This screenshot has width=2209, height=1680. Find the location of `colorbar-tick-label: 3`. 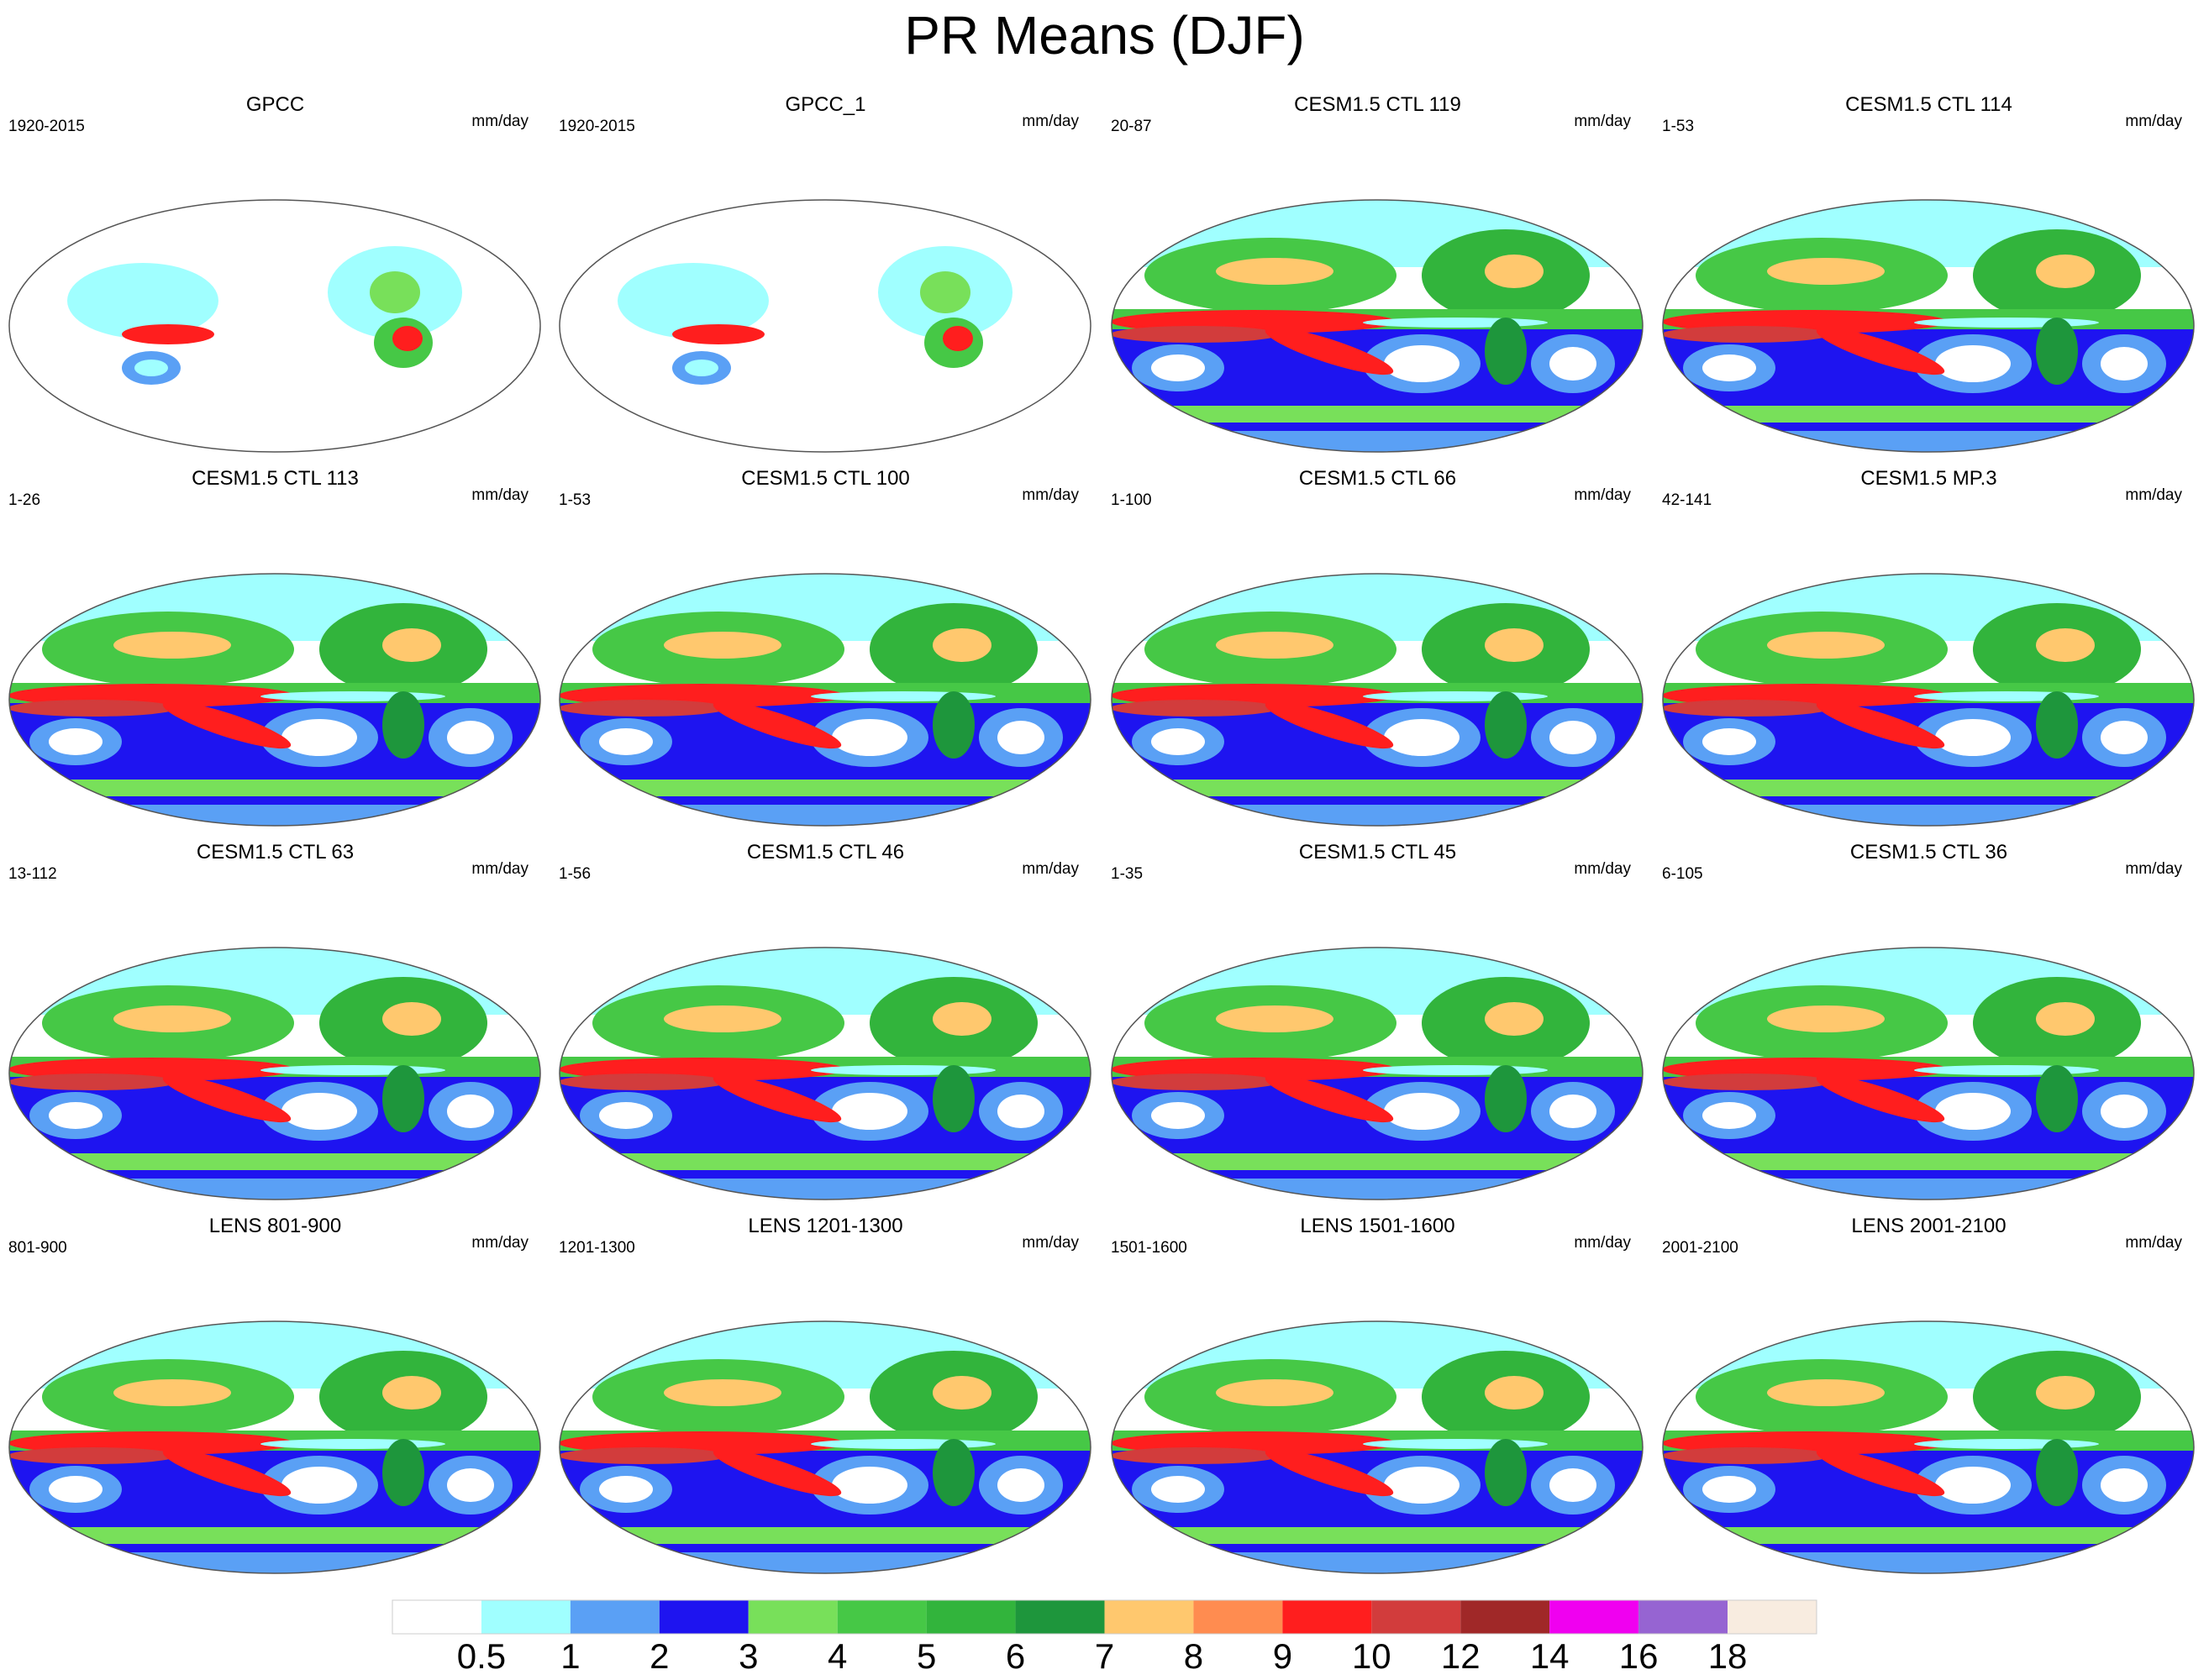

colorbar-tick-label: 3 is located at coordinates (749, 1656).